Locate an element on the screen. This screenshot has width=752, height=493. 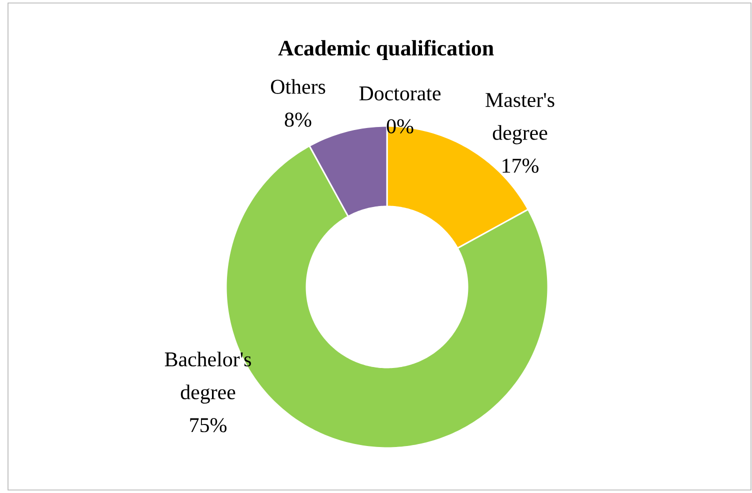
data-label: 75% is located at coordinates (208, 425).